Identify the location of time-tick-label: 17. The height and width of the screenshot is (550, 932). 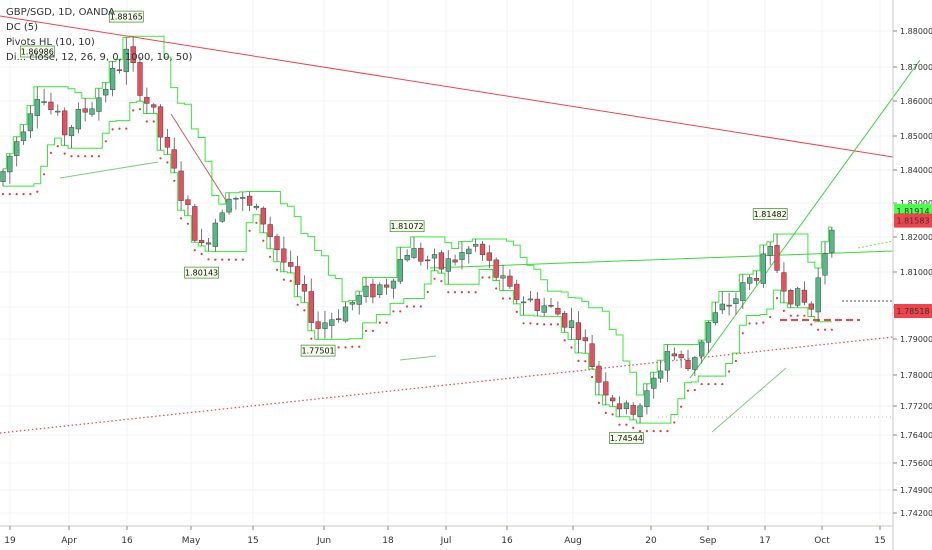
(764, 541).